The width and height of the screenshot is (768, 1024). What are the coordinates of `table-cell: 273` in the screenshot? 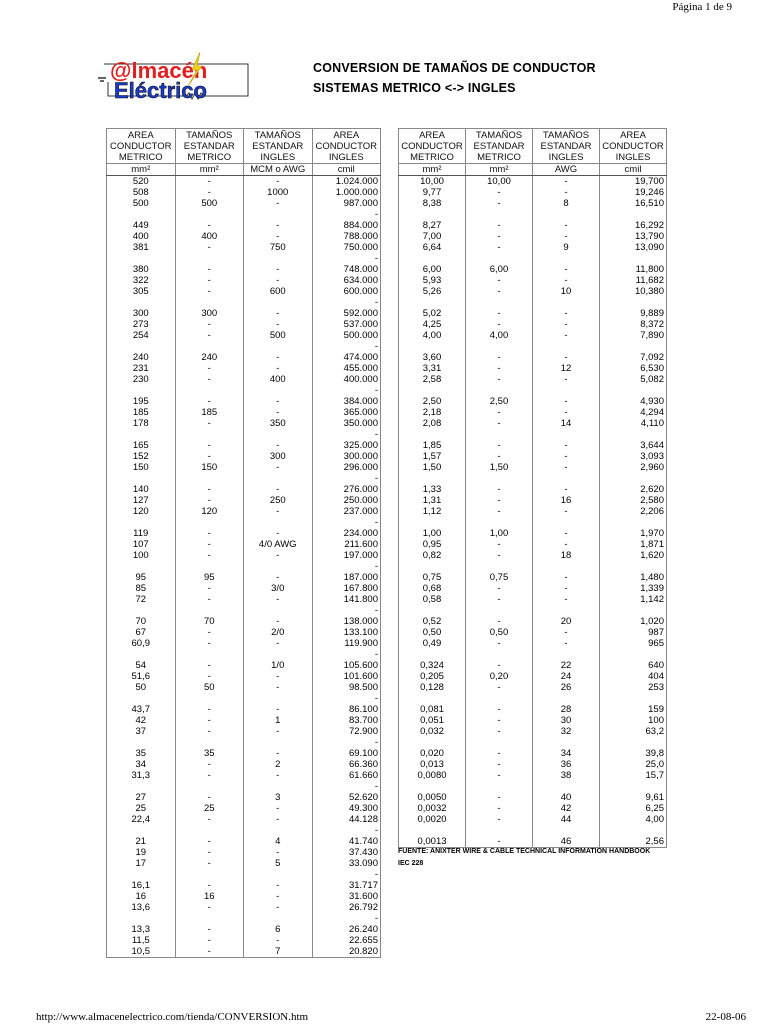 It's located at (141, 324).